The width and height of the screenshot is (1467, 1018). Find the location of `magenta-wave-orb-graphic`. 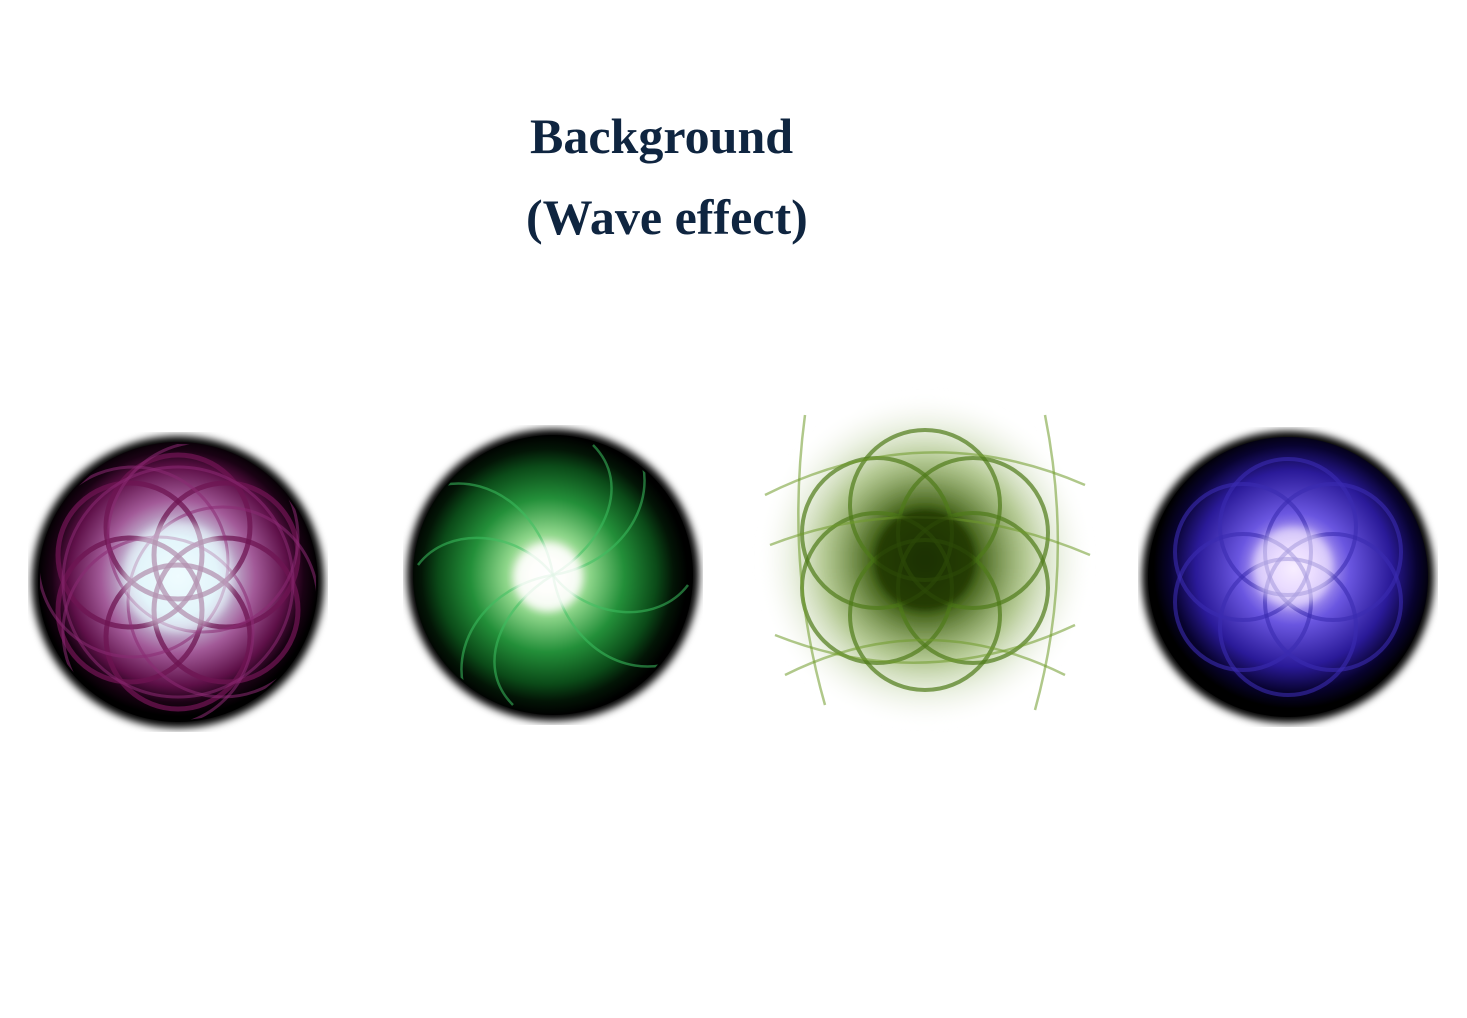

magenta-wave-orb-graphic is located at coordinates (178, 582).